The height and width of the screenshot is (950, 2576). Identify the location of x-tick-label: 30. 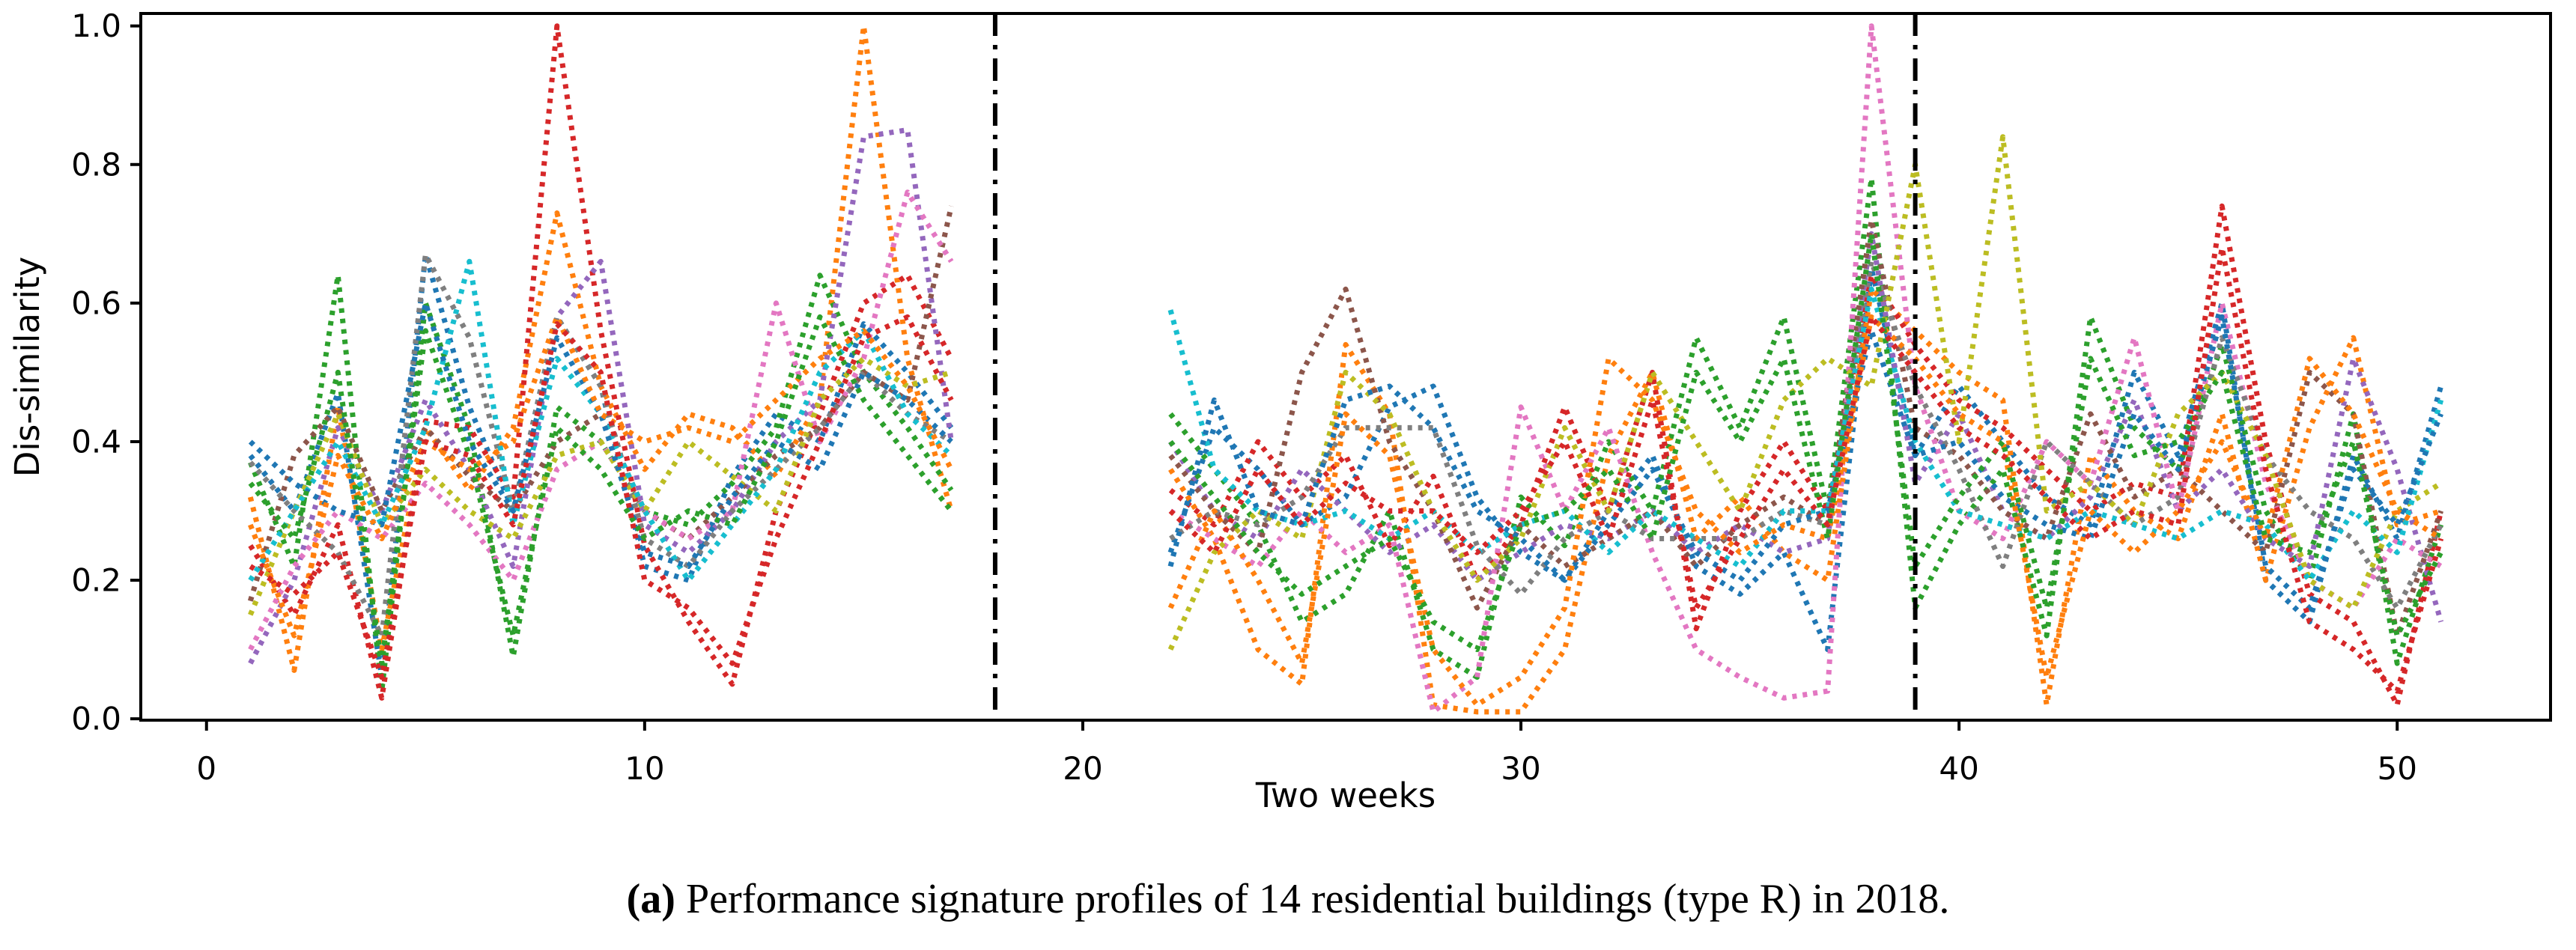
(1520, 768).